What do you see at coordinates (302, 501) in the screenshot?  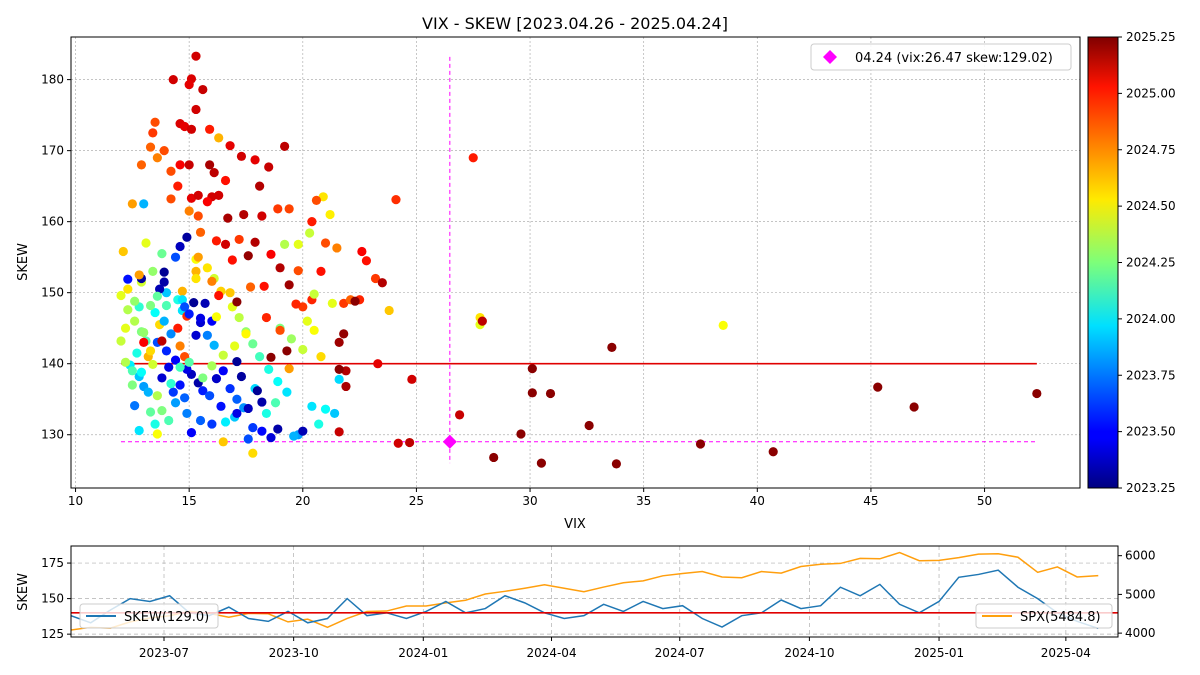 I see `main-x-tick-label: 20` at bounding box center [302, 501].